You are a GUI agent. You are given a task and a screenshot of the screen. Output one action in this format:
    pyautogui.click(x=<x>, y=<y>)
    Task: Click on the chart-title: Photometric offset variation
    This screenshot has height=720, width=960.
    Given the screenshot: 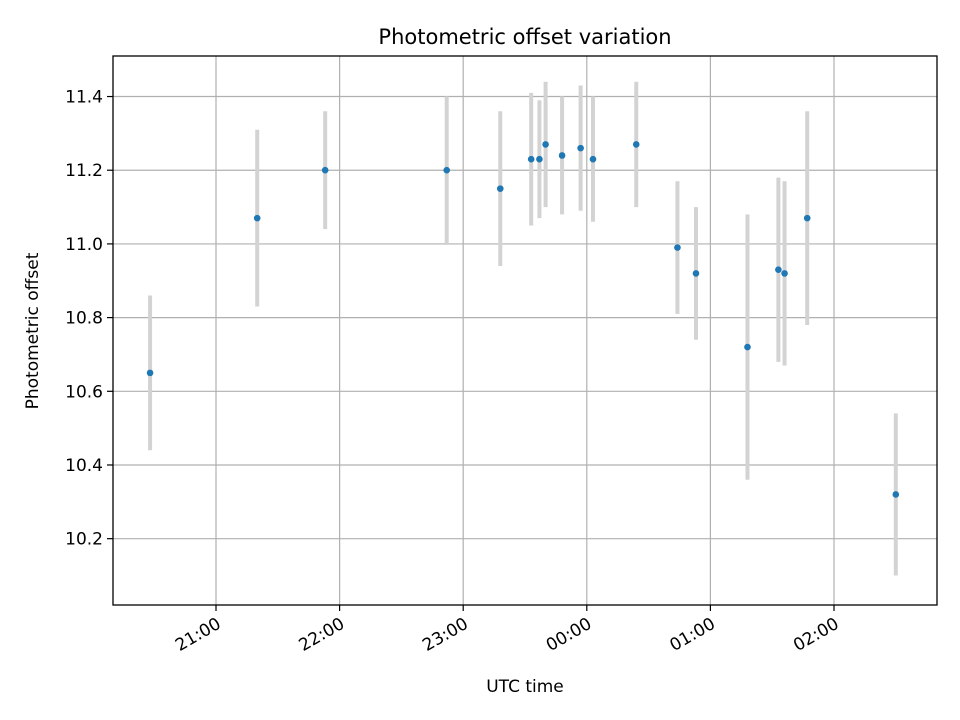 What is the action you would take?
    pyautogui.click(x=524, y=37)
    